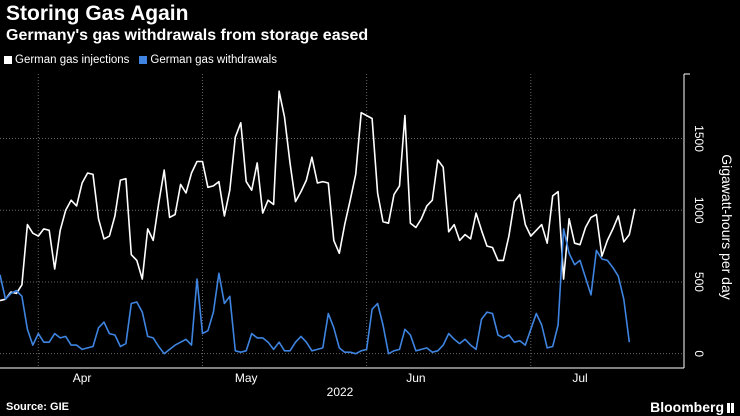  I want to click on legend-label-injections: German gas injections, so click(72, 60).